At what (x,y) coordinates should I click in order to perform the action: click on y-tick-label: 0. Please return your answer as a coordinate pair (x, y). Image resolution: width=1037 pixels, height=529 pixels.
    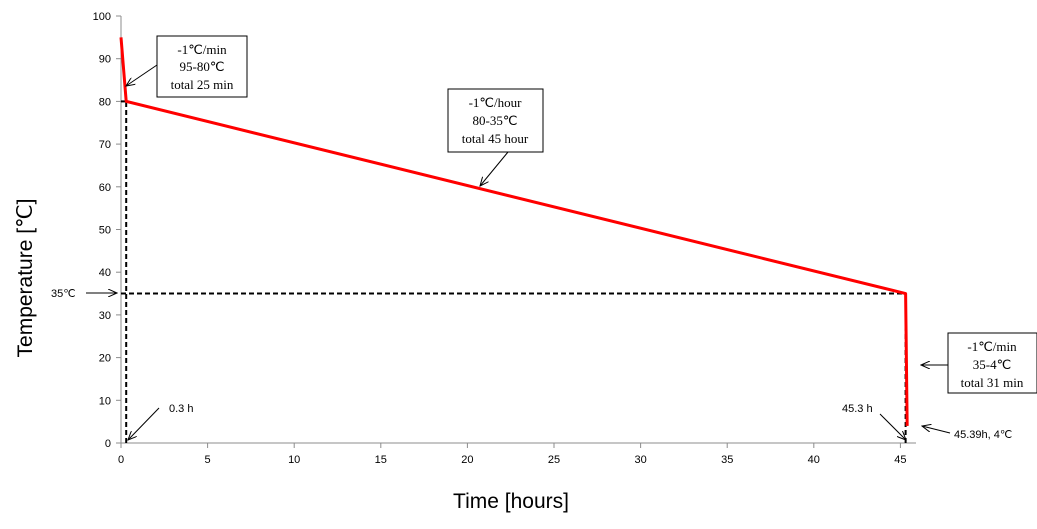
    Looking at the image, I should click on (108, 444).